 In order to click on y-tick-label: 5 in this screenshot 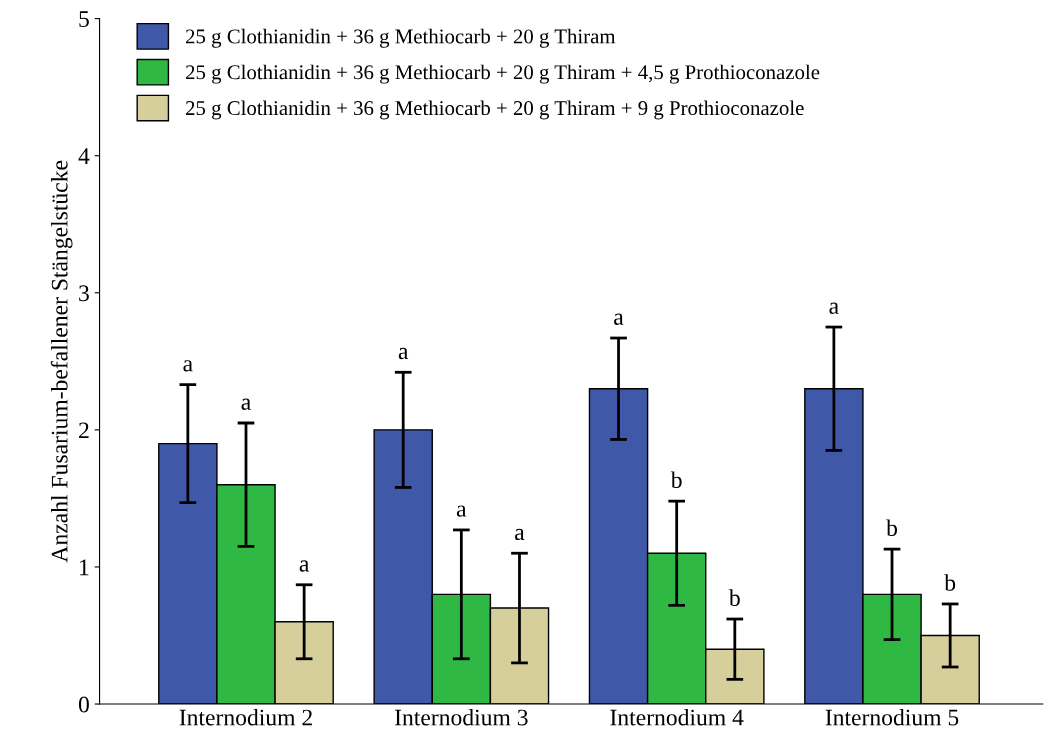, I will do `click(84, 19)`.